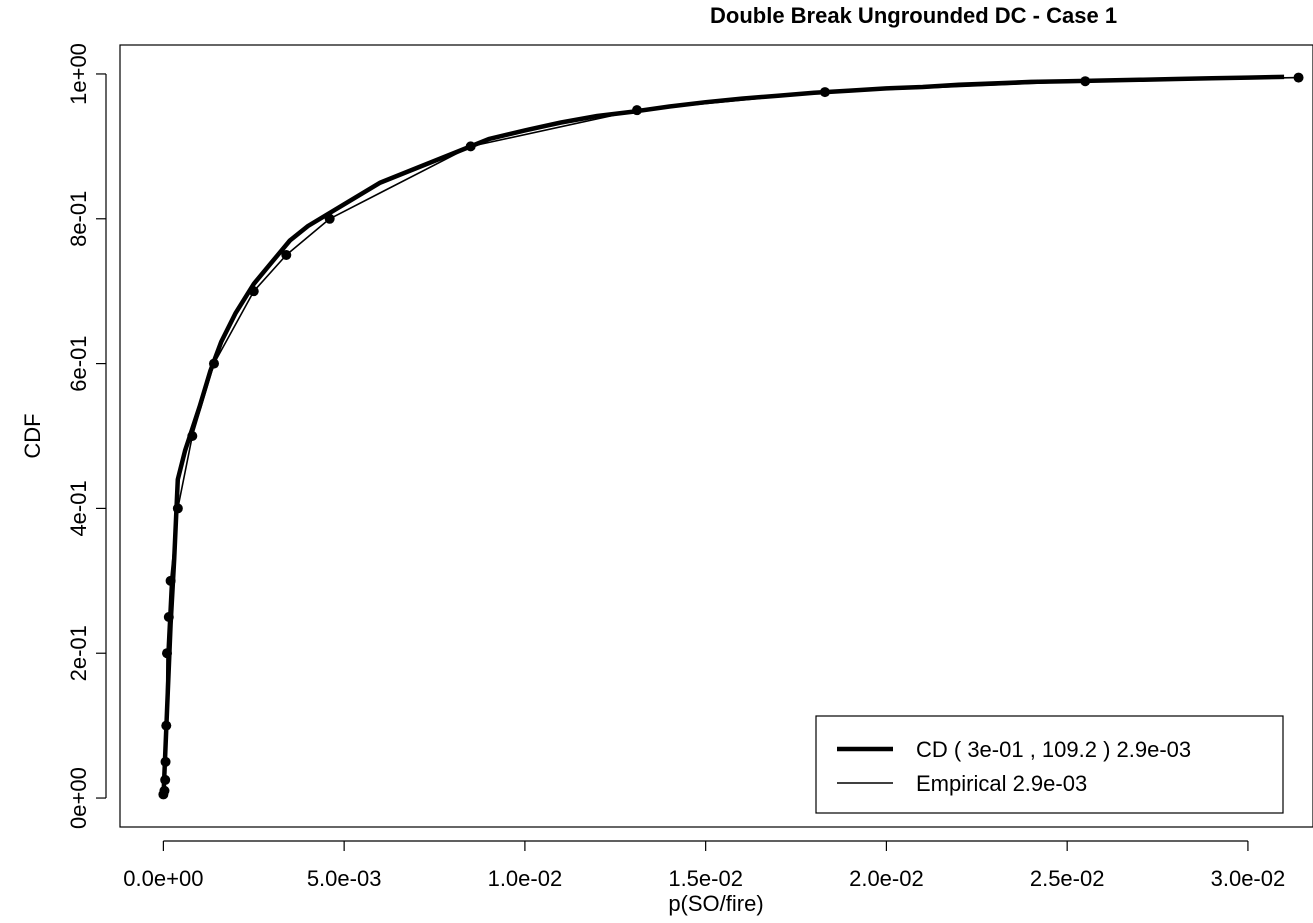 This screenshot has width=1313, height=923. I want to click on y-axis-title: CDF, so click(32, 435).